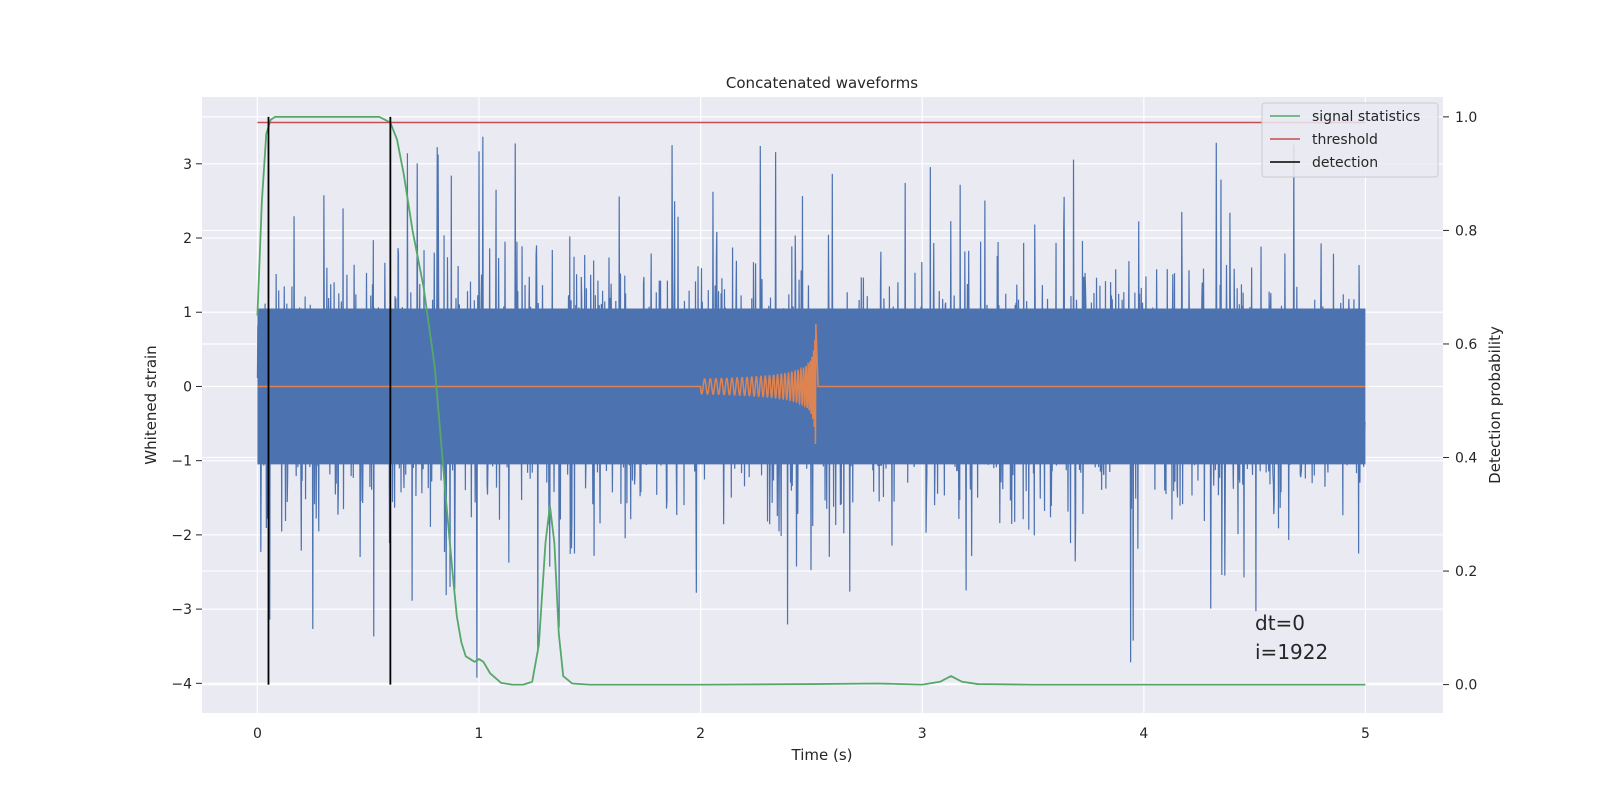 Image resolution: width=1600 pixels, height=800 pixels. I want to click on signal-trace-line, so click(811, 383).